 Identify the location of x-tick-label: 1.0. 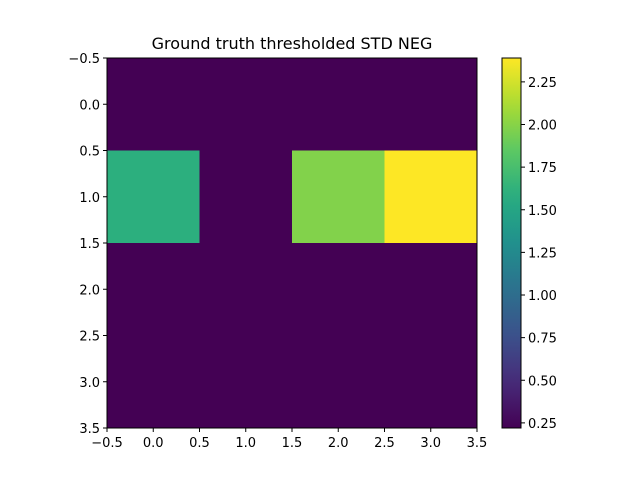
(245, 443).